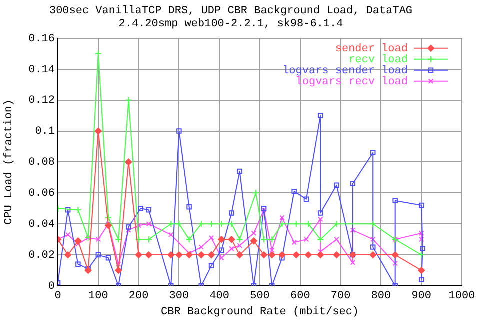 This screenshot has width=480, height=320. Describe the element at coordinates (231, 12) in the screenshot. I see `chart-title: 300sec VanillaTCP DRS, UDP CBR Background Load, DataTAG` at that location.